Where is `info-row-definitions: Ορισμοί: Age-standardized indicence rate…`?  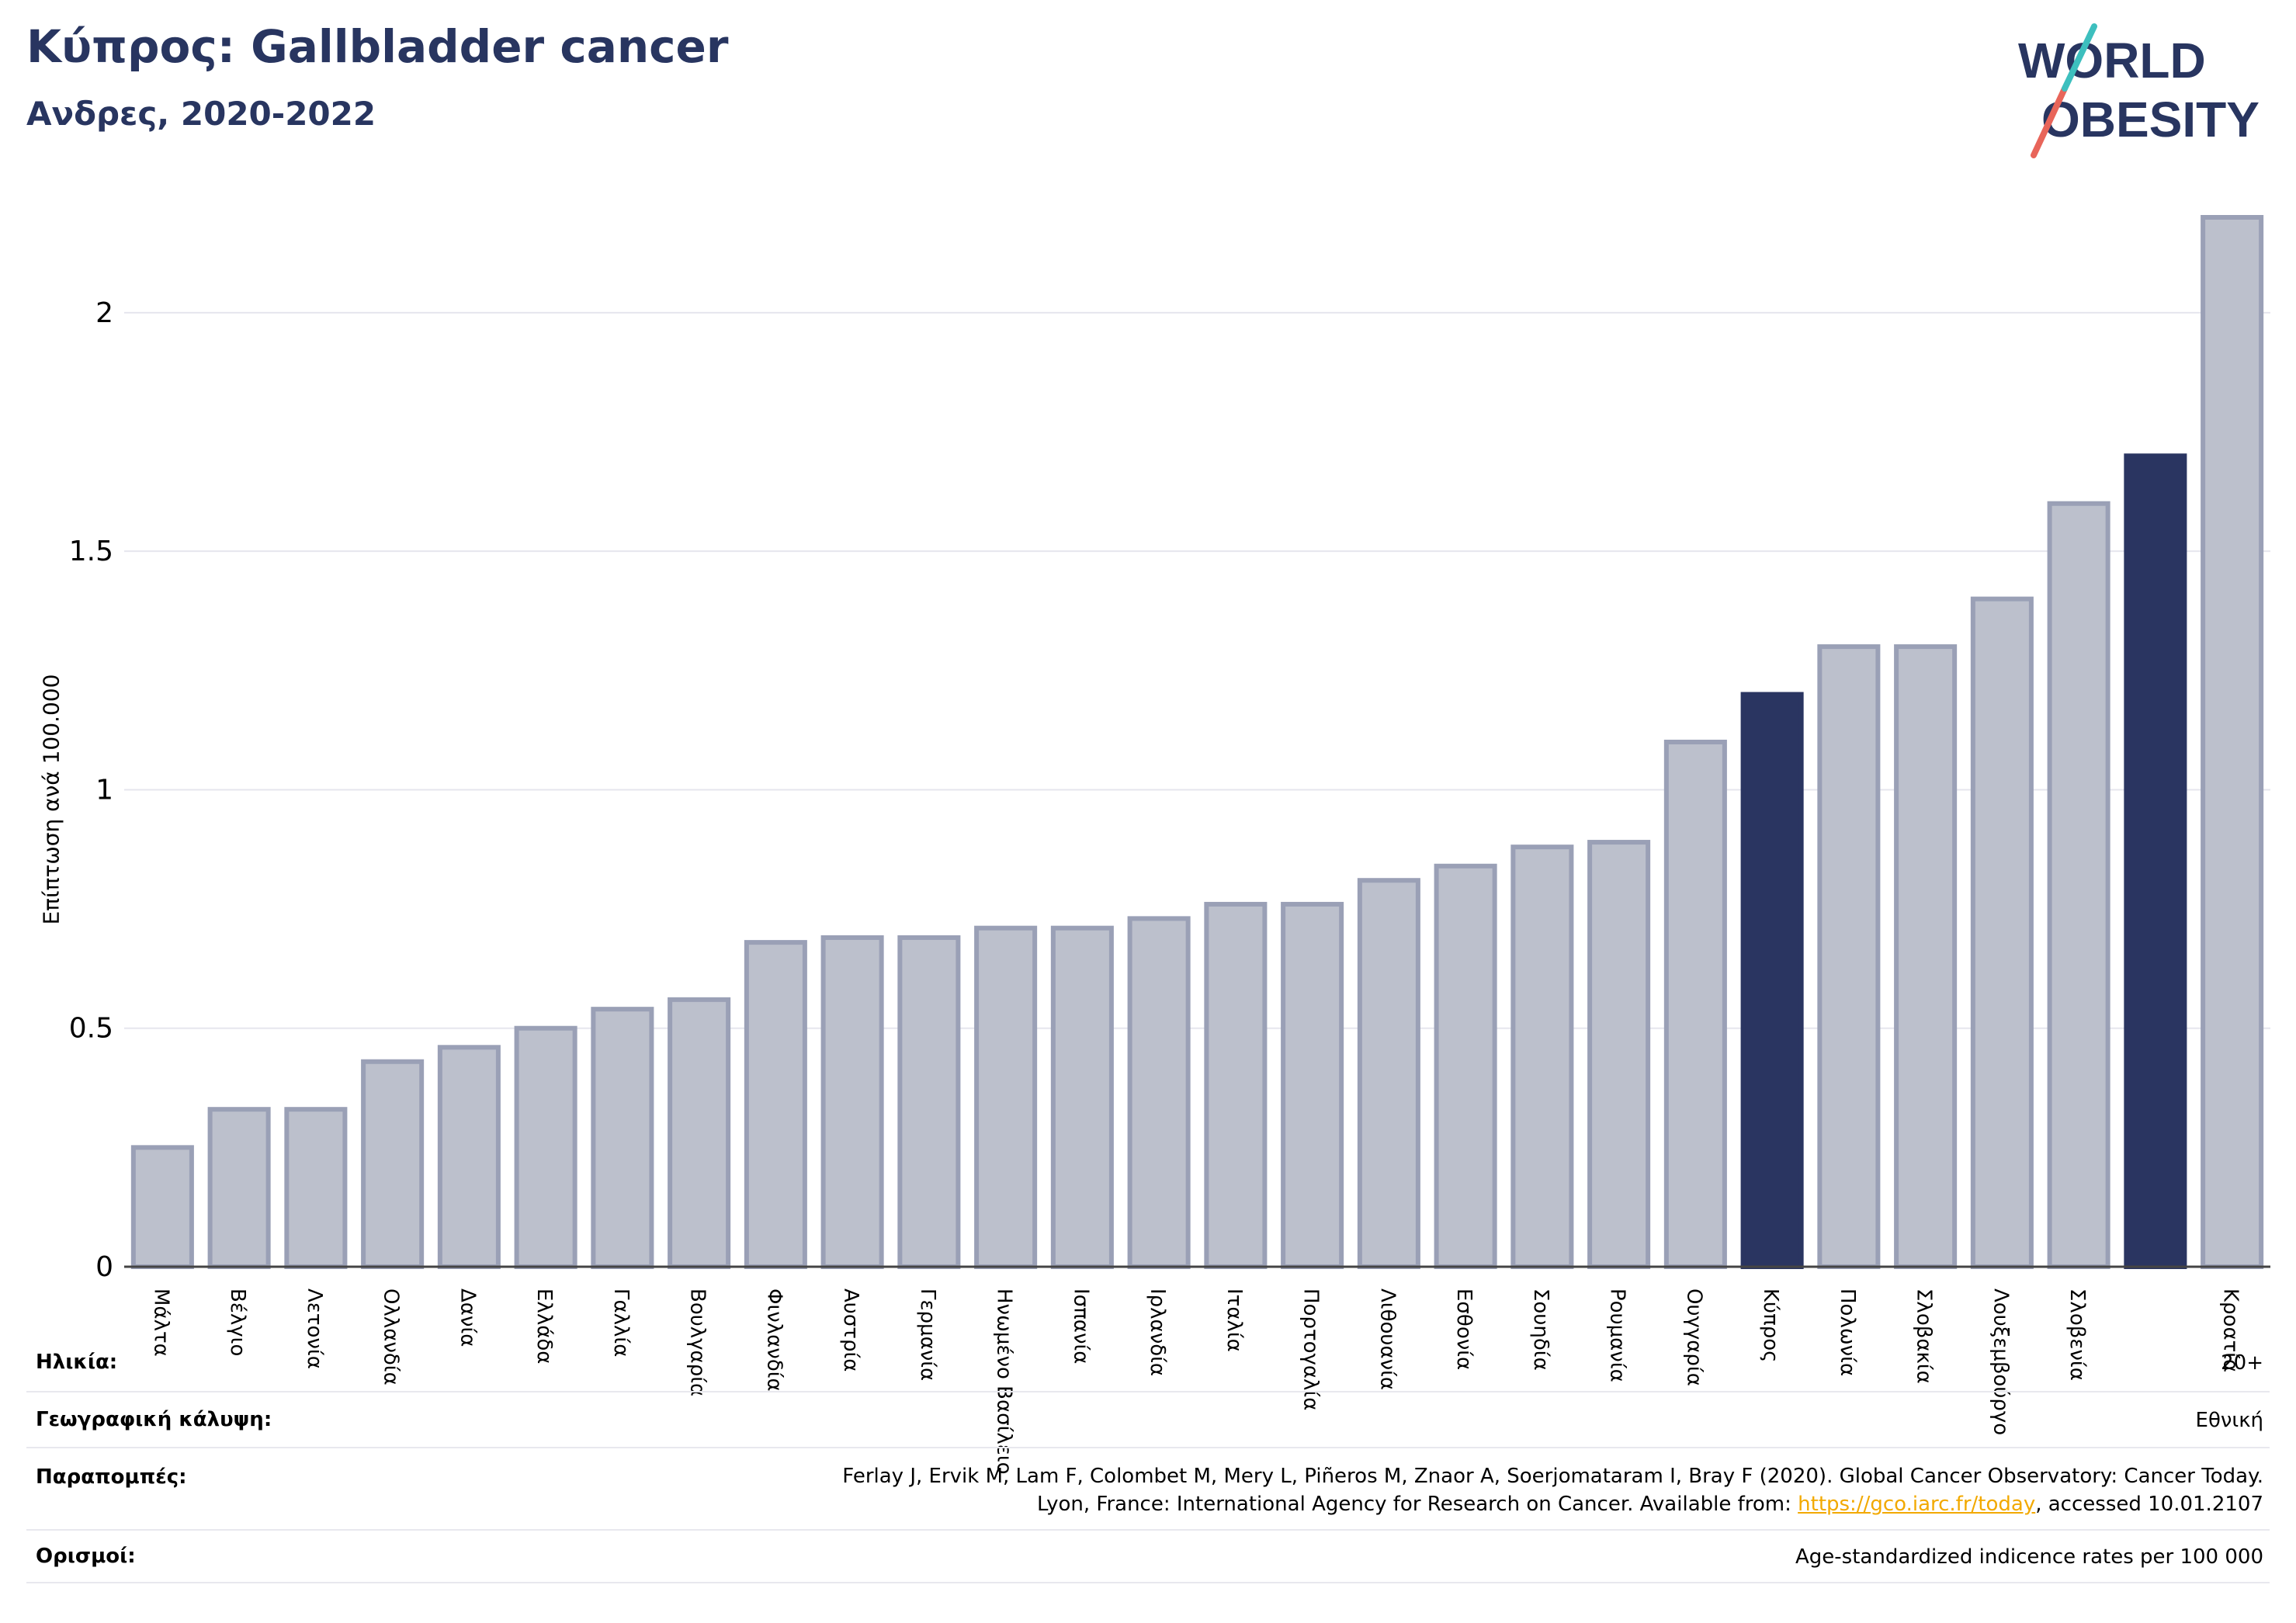 info-row-definitions: Ορισμοί: Age-standardized indicence rate… is located at coordinates (1148, 1557).